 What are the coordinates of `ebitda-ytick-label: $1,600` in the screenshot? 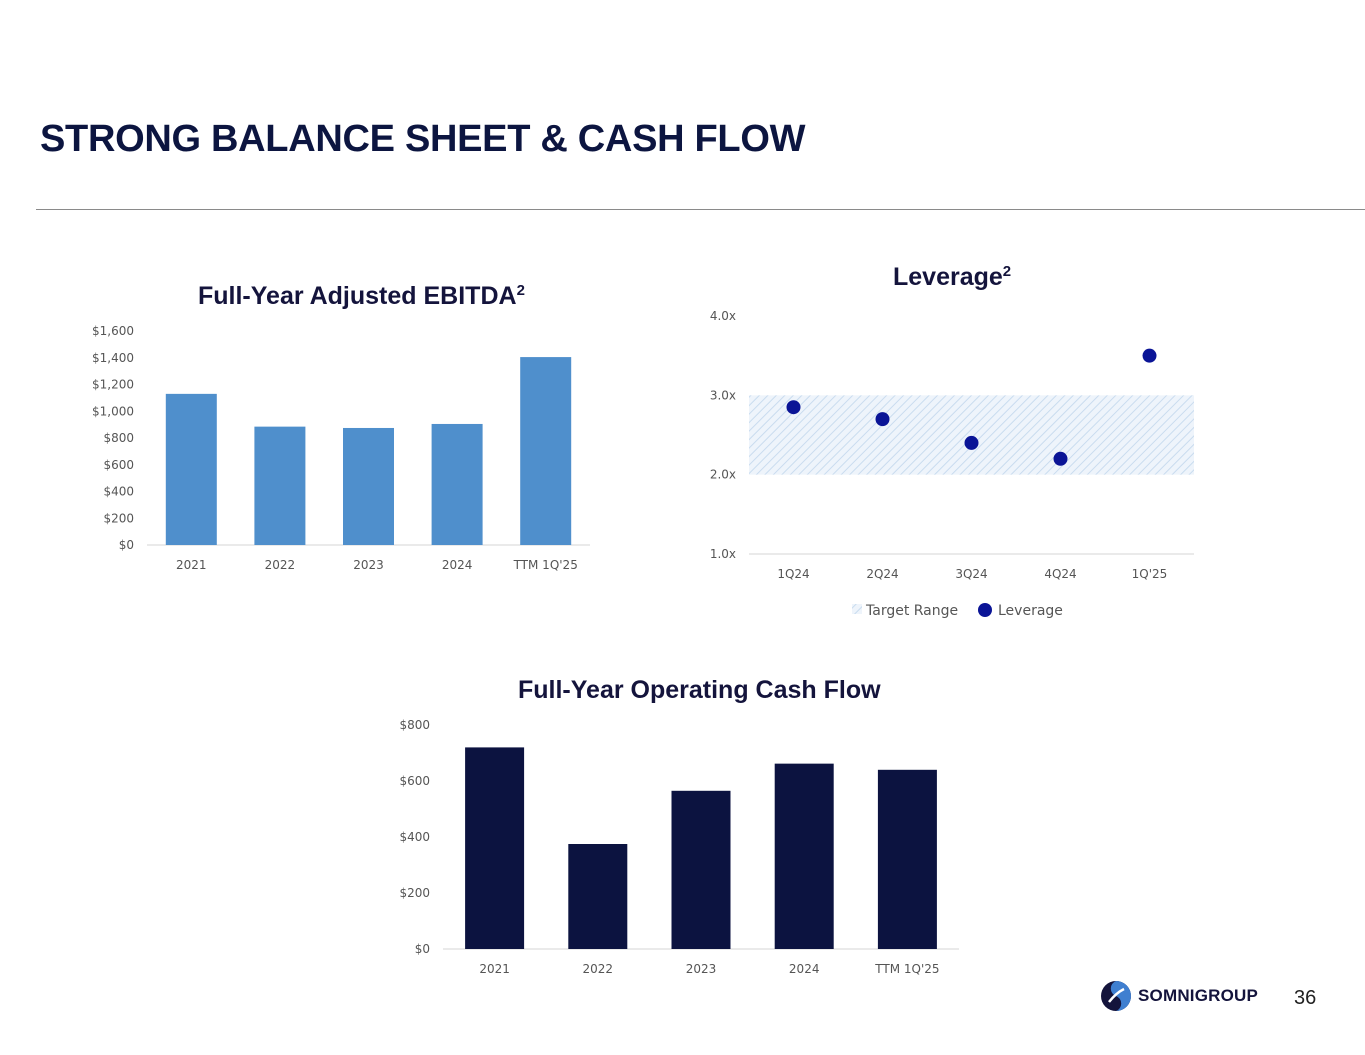 It's located at (113, 331).